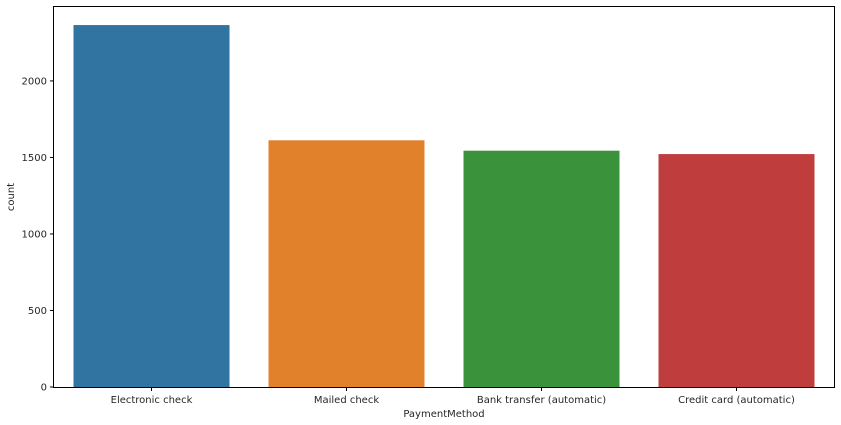 Image resolution: width=841 pixels, height=425 pixels. I want to click on y-tick-label: 1000, so click(34, 234).